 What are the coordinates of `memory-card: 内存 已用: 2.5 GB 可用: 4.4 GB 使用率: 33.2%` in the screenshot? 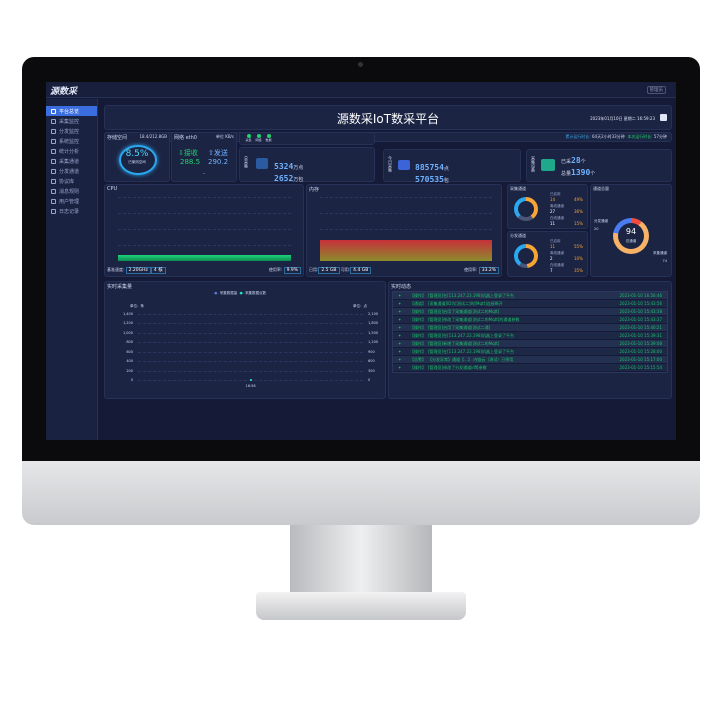 It's located at (404, 230).